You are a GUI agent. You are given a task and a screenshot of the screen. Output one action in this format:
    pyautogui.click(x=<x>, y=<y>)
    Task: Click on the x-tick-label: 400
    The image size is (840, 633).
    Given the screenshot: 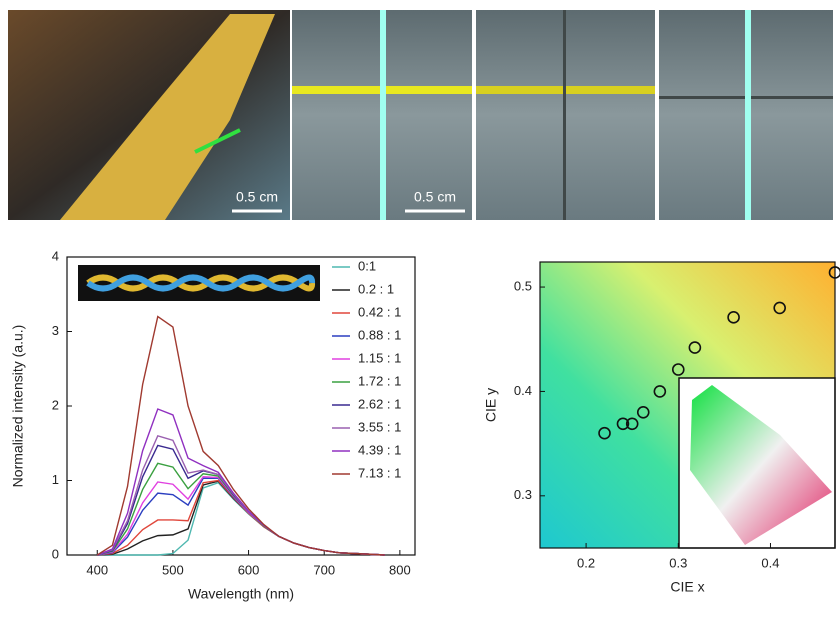 What is the action you would take?
    pyautogui.click(x=97, y=569)
    